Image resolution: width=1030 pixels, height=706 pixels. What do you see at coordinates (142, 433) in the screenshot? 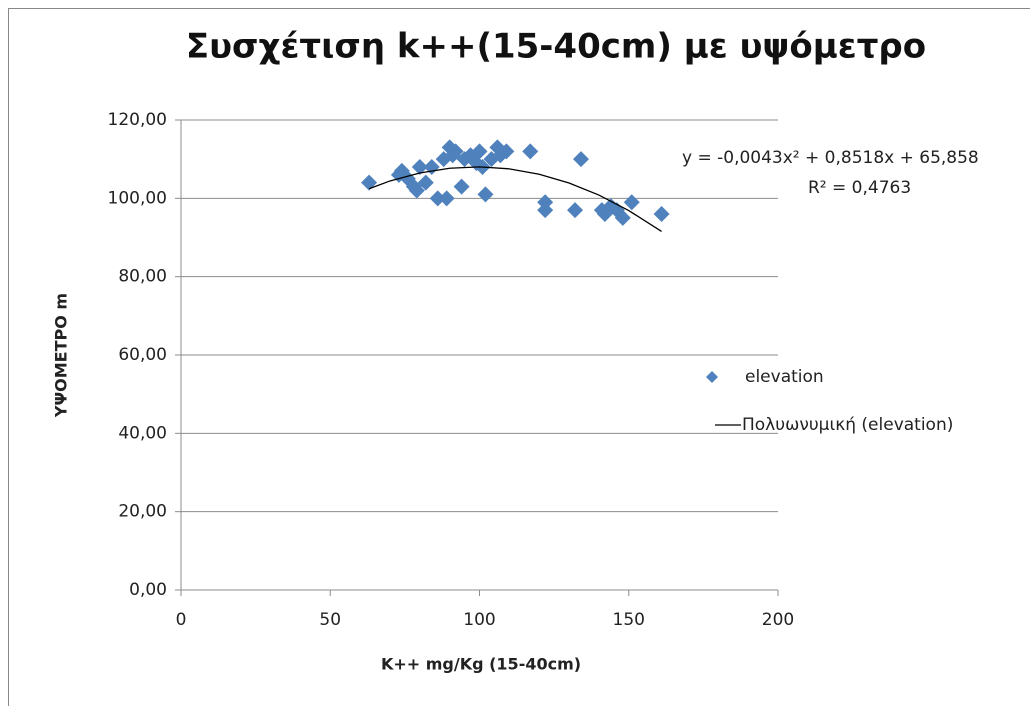
I see `y-tick-label: 40,00` at bounding box center [142, 433].